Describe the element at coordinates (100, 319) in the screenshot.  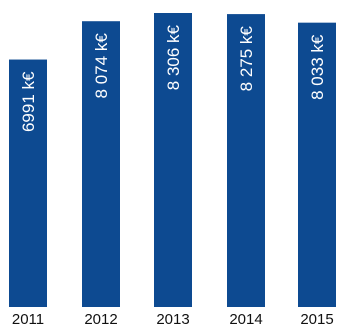
I see `x-tick-label-2012: 2012` at that location.